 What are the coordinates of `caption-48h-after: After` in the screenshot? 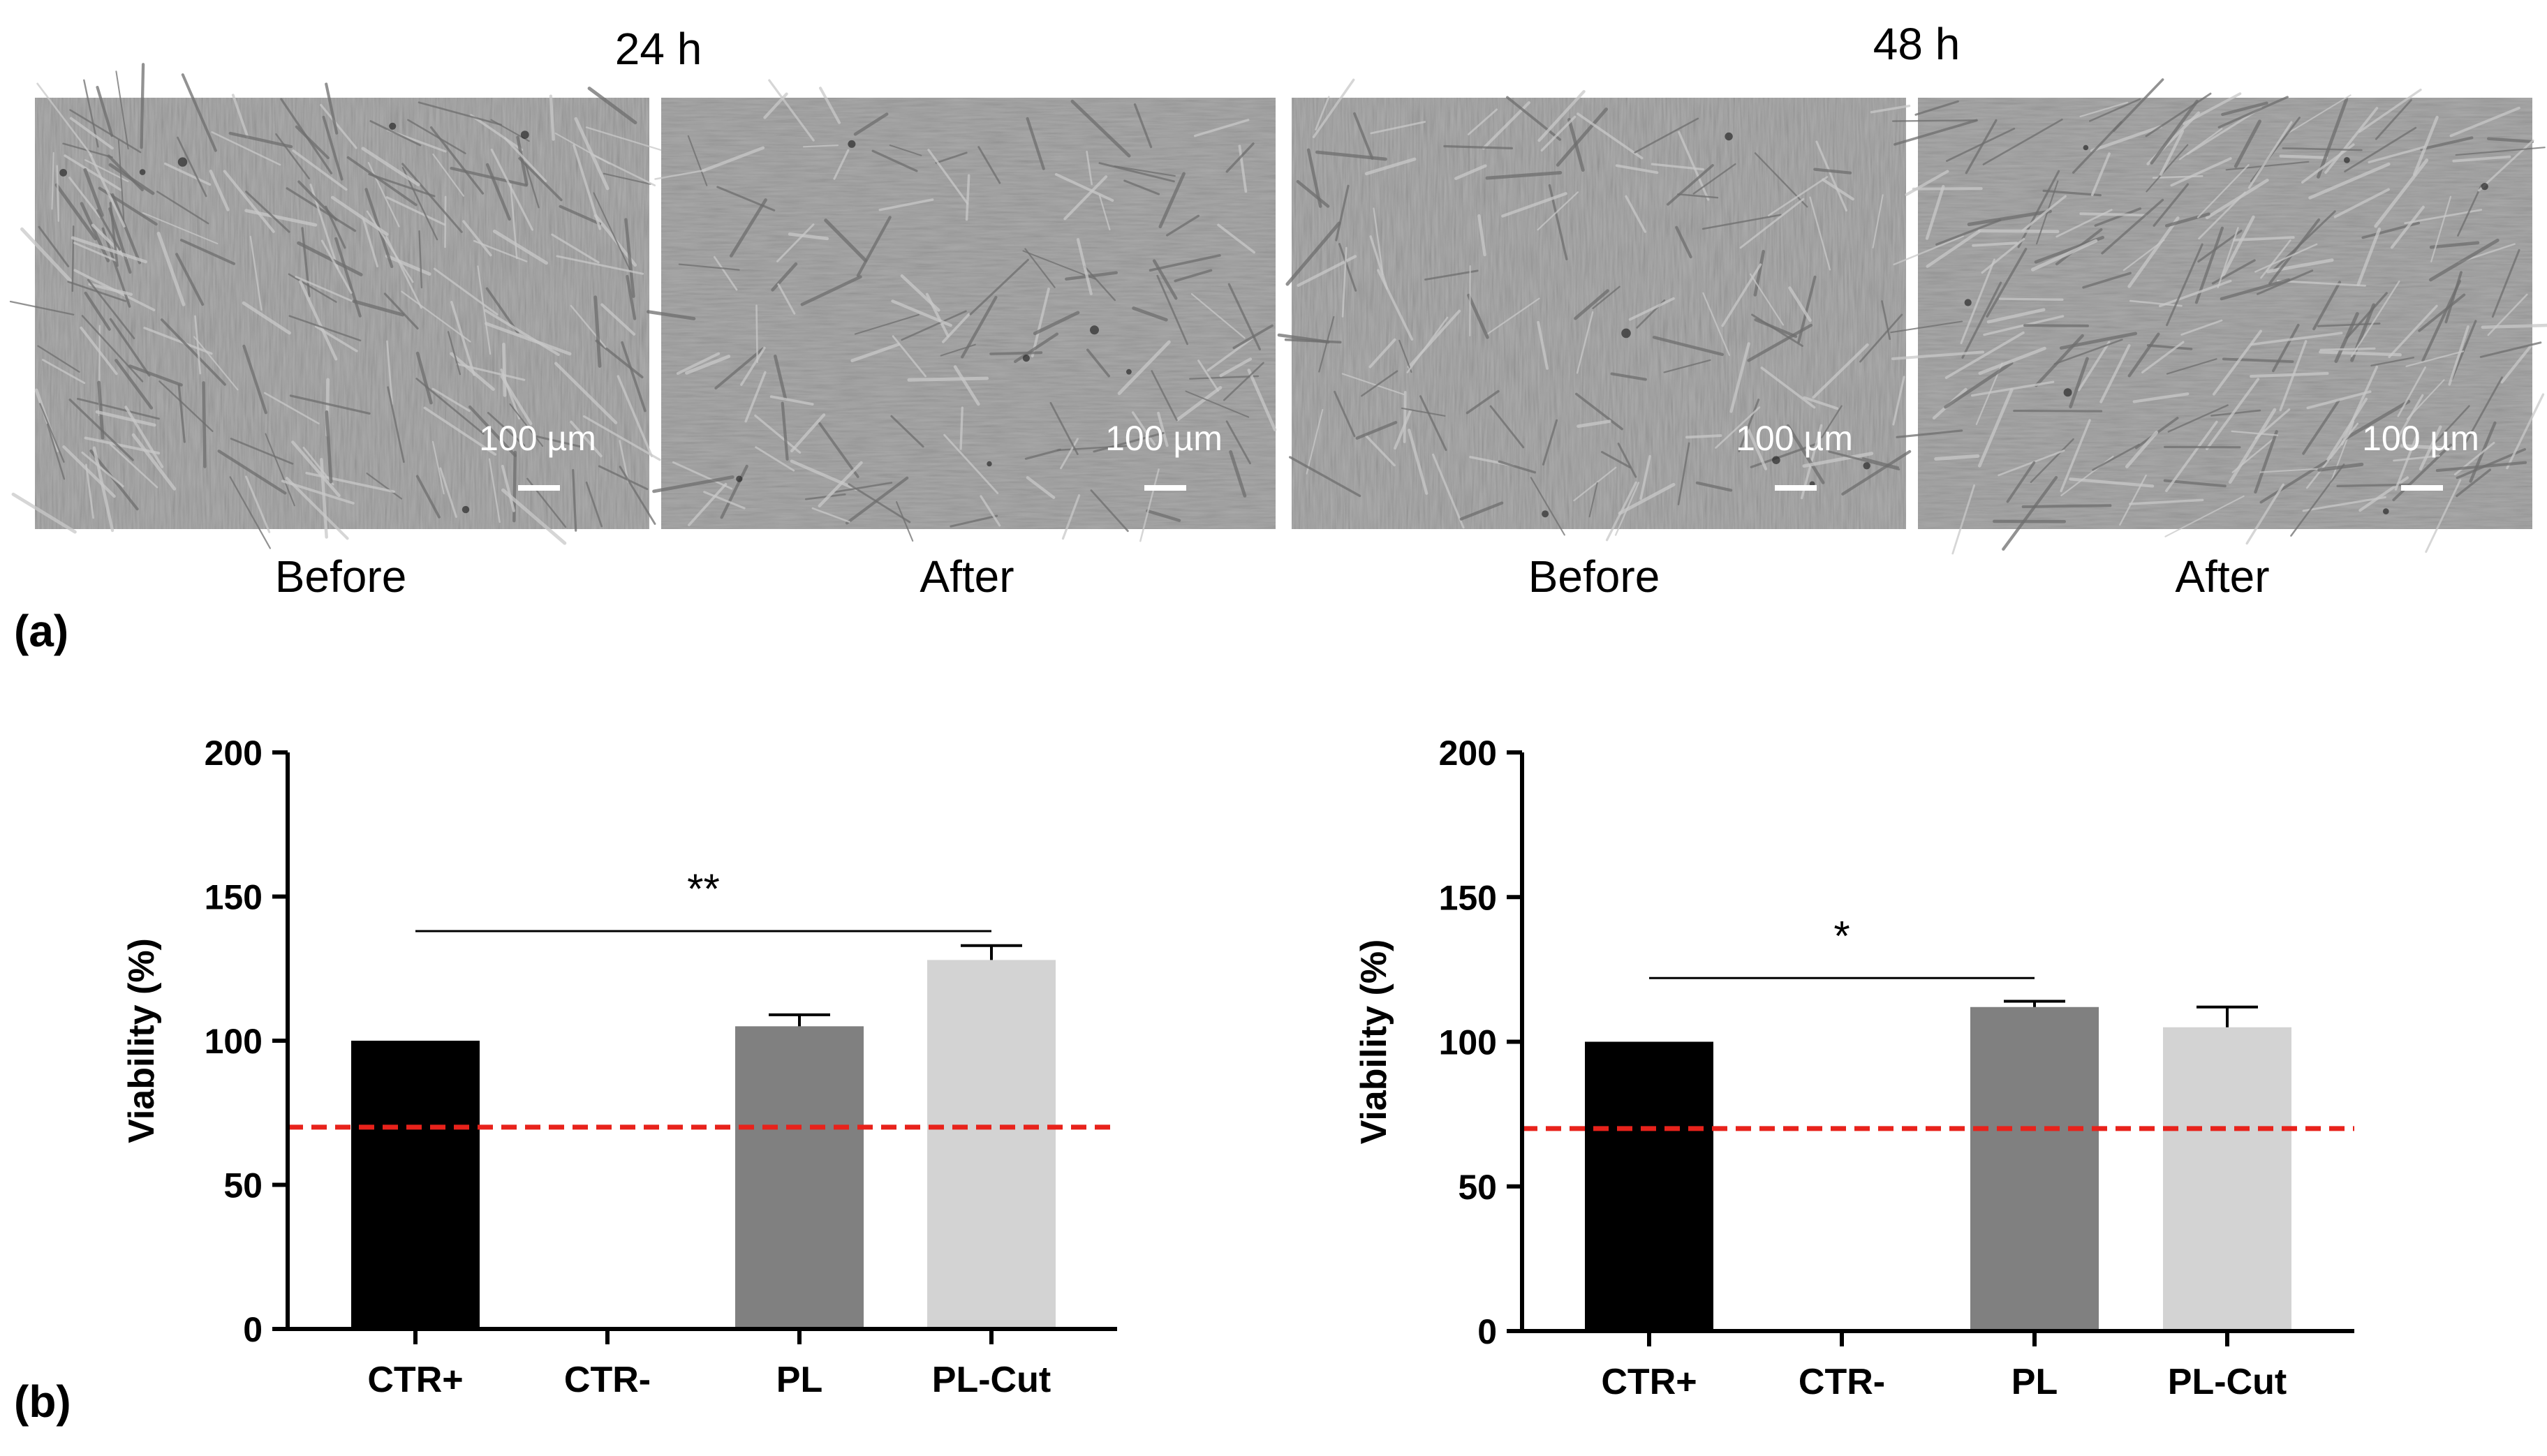 It's located at (2222, 576).